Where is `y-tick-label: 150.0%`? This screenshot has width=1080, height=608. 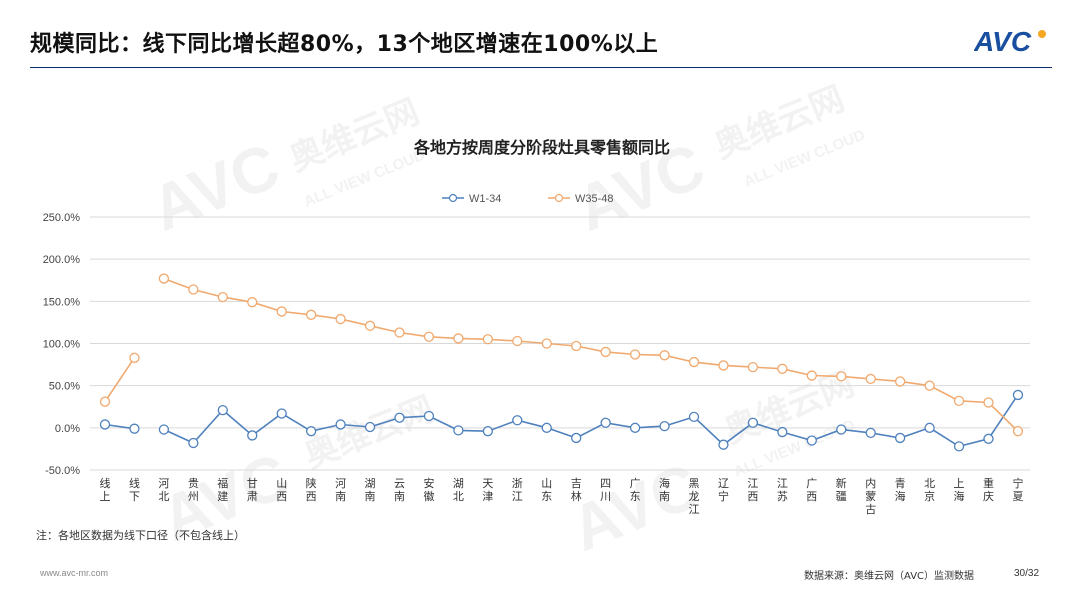 y-tick-label: 150.0% is located at coordinates (62, 302).